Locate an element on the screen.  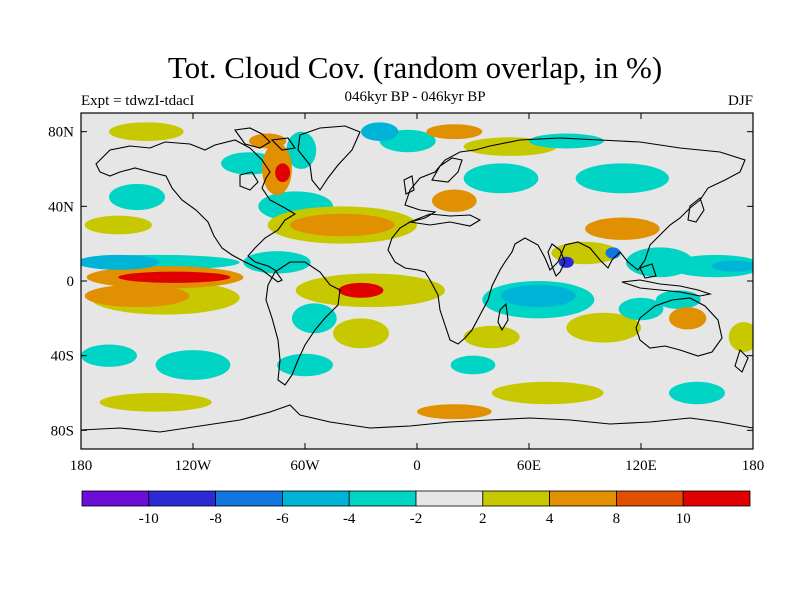
experiment-label: Expt = tdwzI-tdacI is located at coordinates (138, 101).